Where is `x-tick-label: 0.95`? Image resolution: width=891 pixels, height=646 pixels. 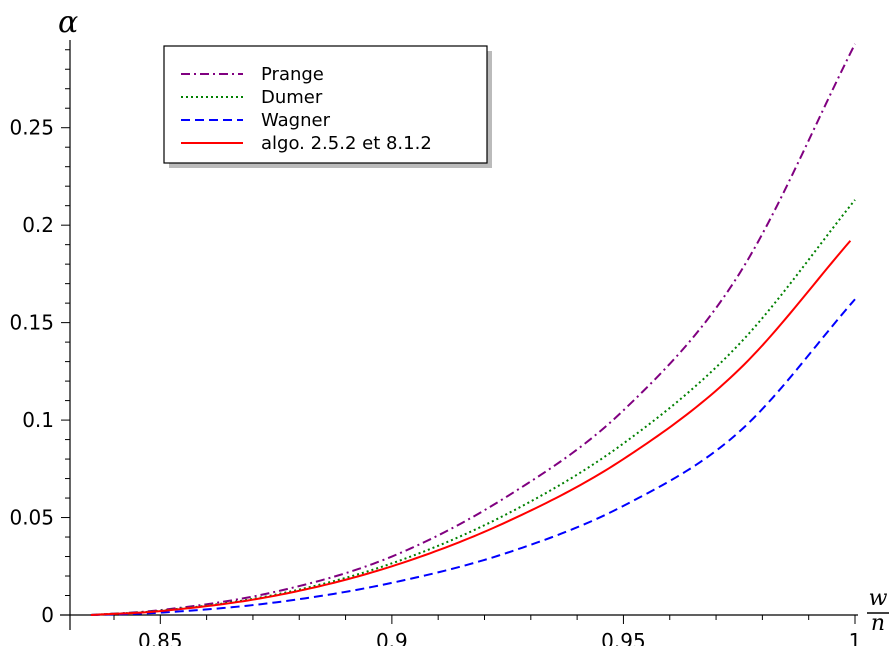
x-tick-label: 0.95 is located at coordinates (623, 637).